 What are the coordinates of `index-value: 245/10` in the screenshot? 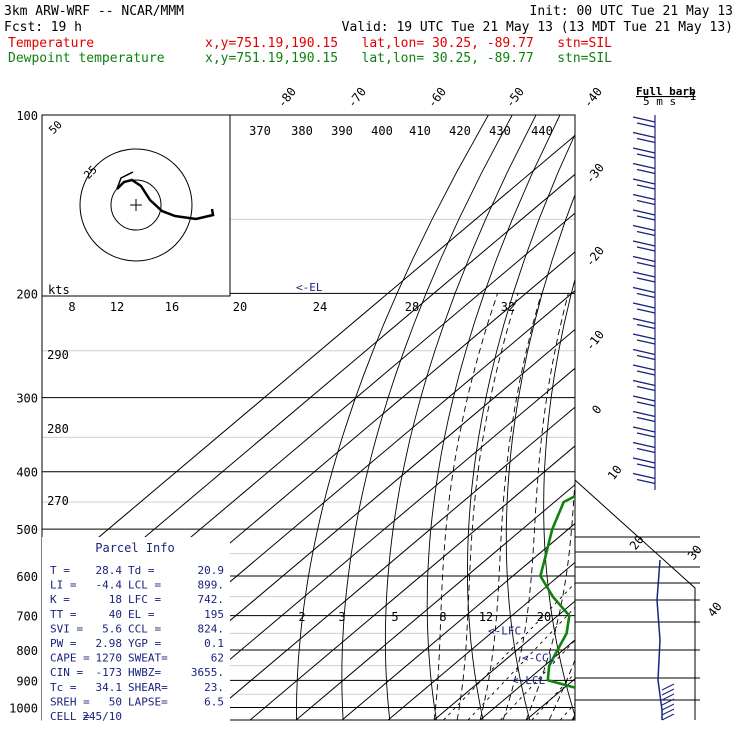 It's located at (102, 716).